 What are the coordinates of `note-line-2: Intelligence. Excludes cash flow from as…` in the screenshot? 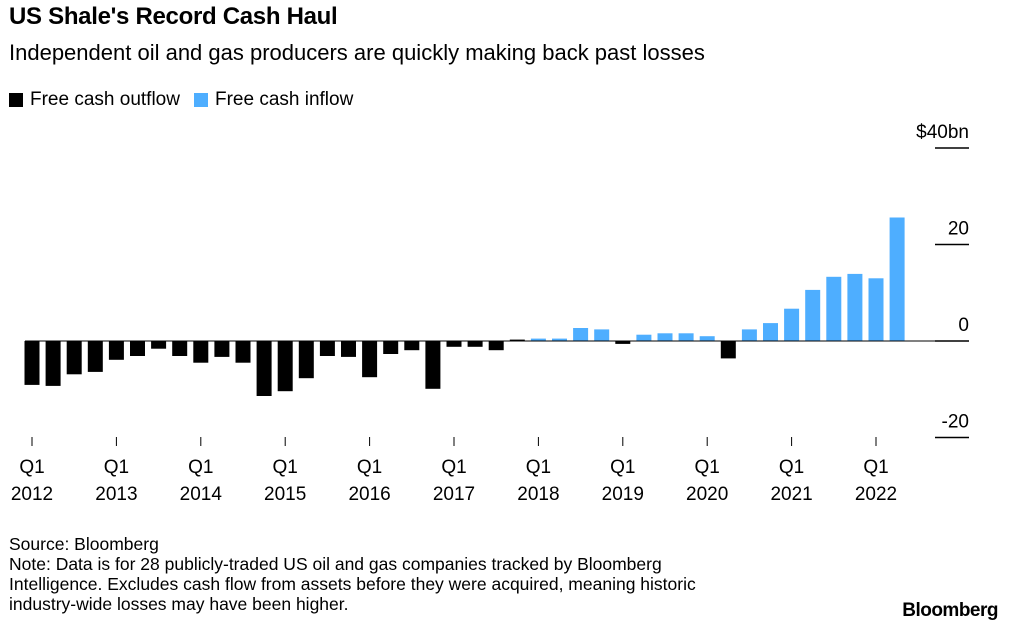 It's located at (352, 584).